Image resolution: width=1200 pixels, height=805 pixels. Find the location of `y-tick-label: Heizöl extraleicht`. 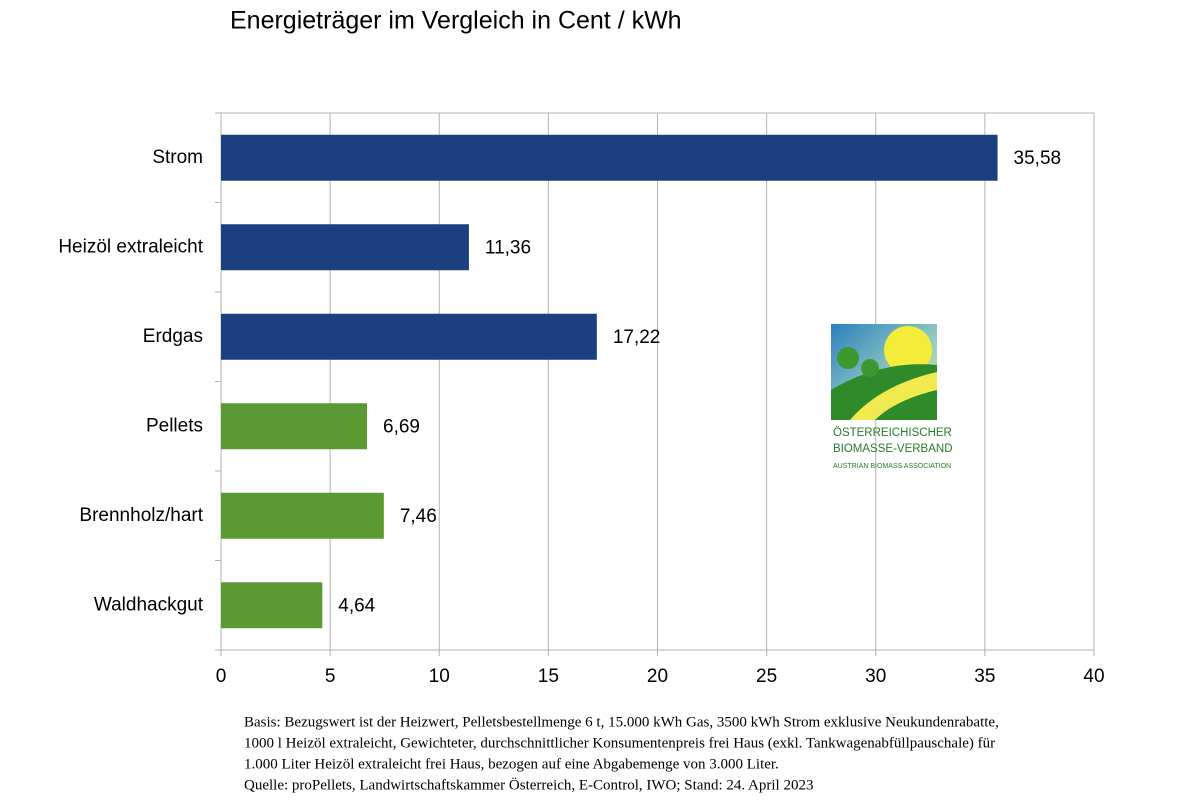

y-tick-label: Heizöl extraleicht is located at coordinates (130, 246).